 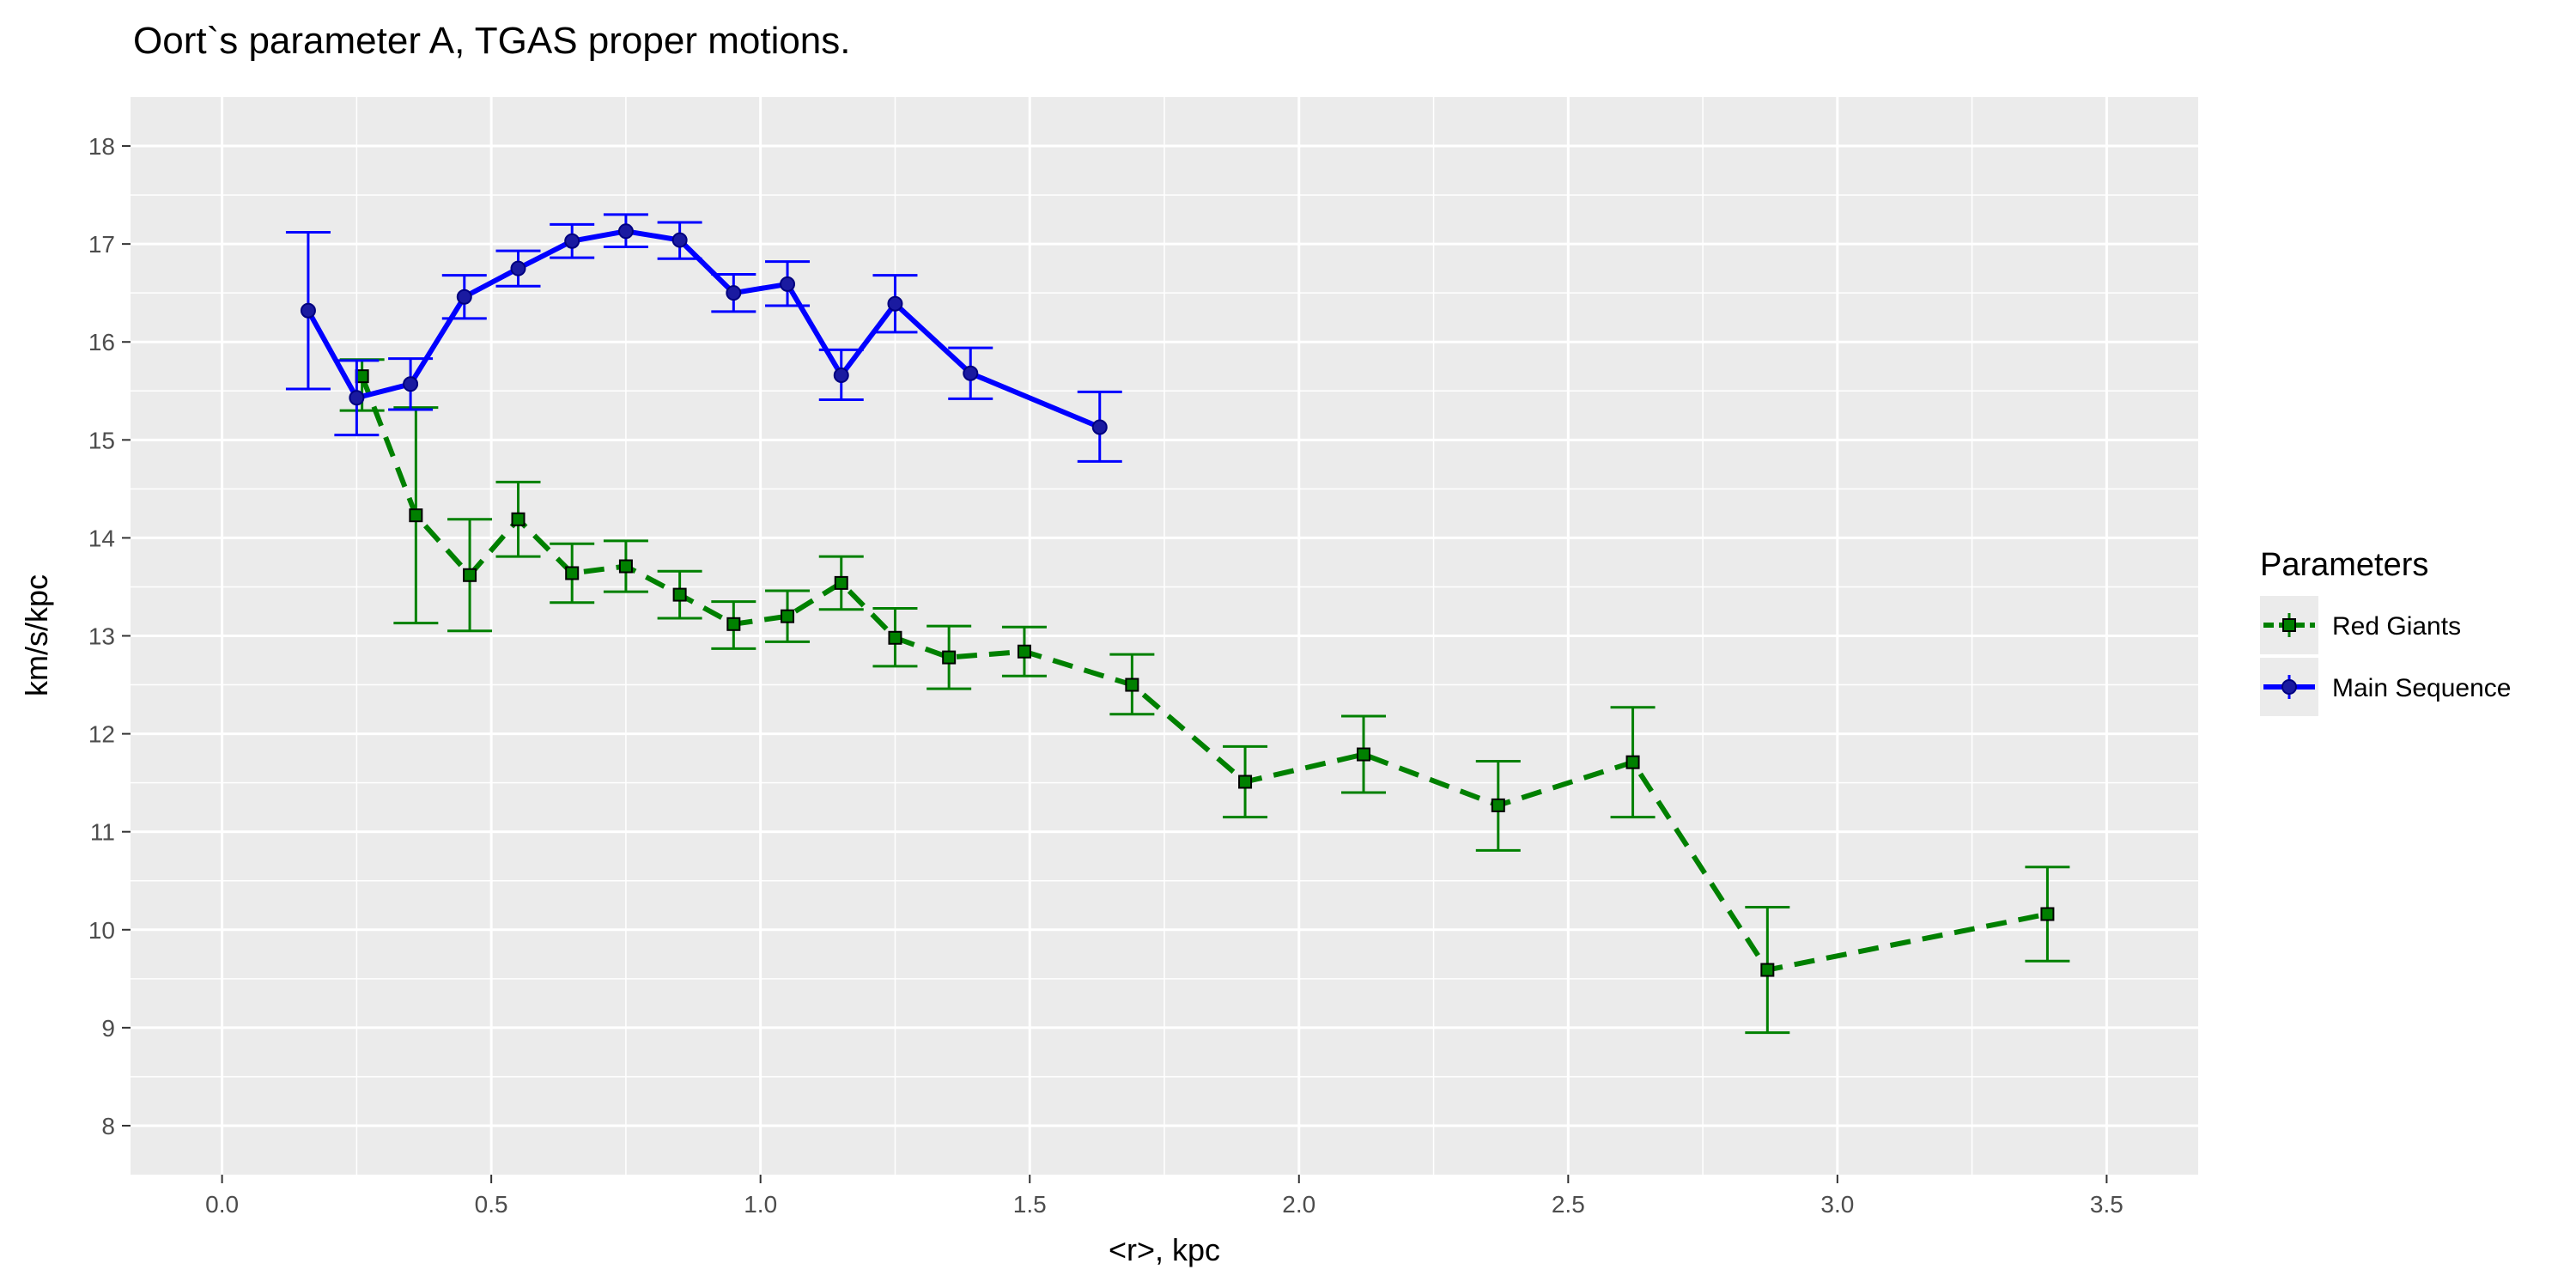 I want to click on x-tick-label: 0.5, so click(x=492, y=1204).